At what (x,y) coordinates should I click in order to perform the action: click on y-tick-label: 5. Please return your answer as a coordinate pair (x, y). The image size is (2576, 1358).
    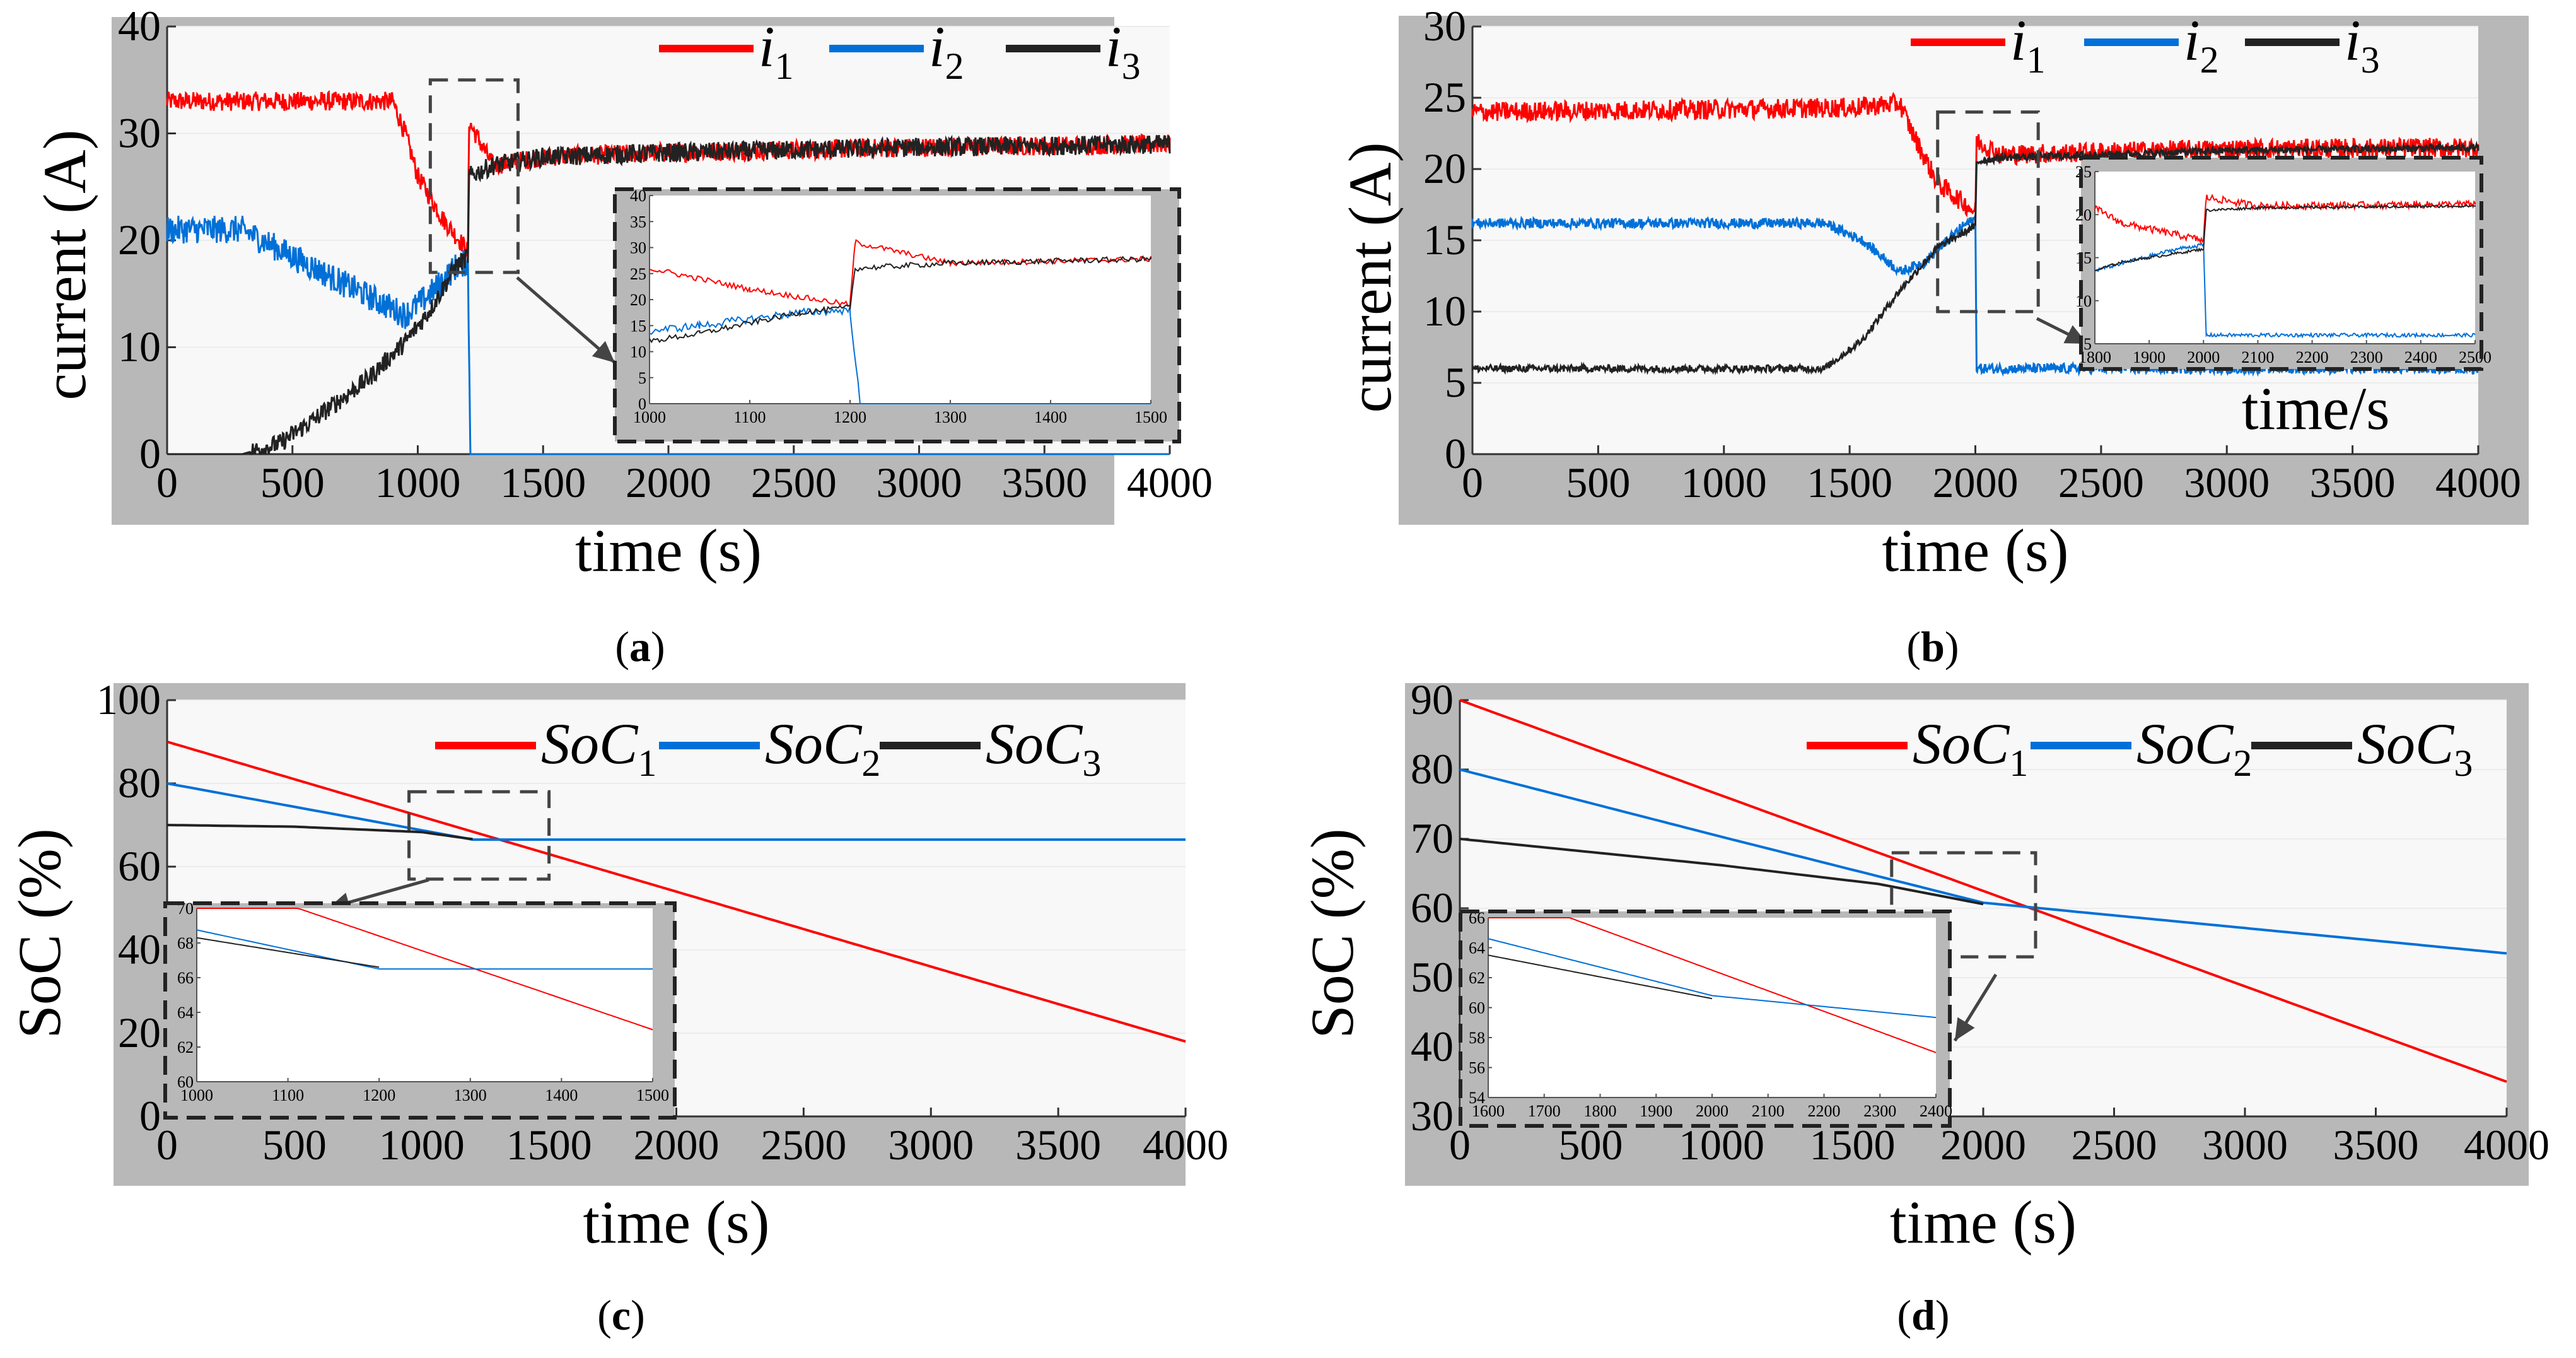
    Looking at the image, I should click on (1456, 382).